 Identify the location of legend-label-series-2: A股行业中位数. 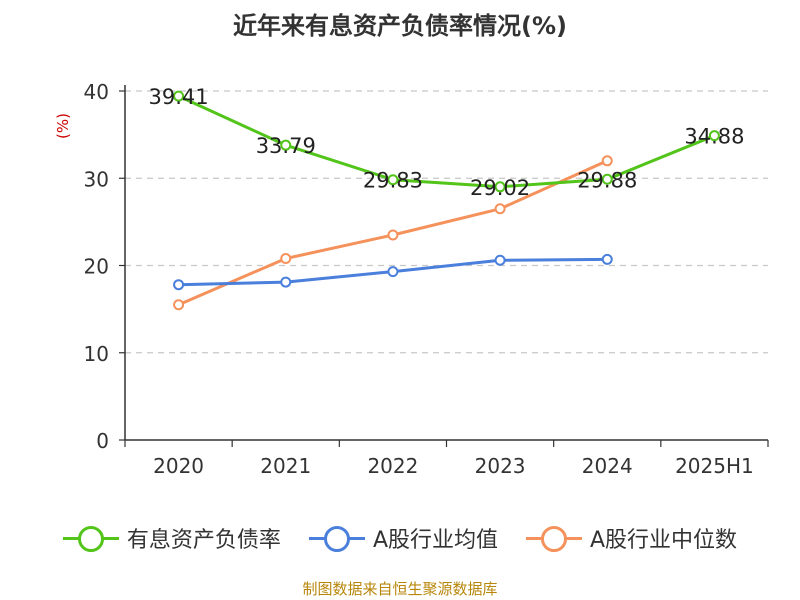
(664, 540).